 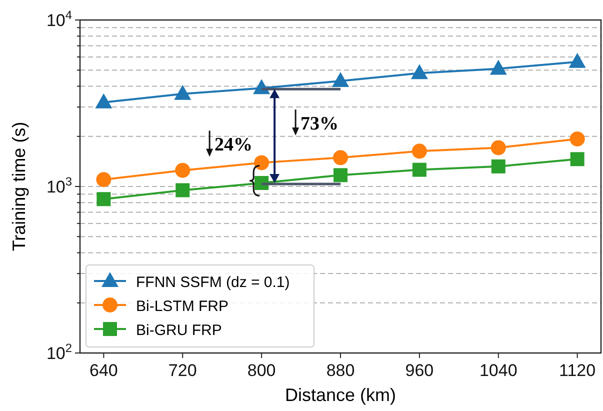 What do you see at coordinates (182, 306) in the screenshot?
I see `legend-label: Bi-LSTM FRP` at bounding box center [182, 306].